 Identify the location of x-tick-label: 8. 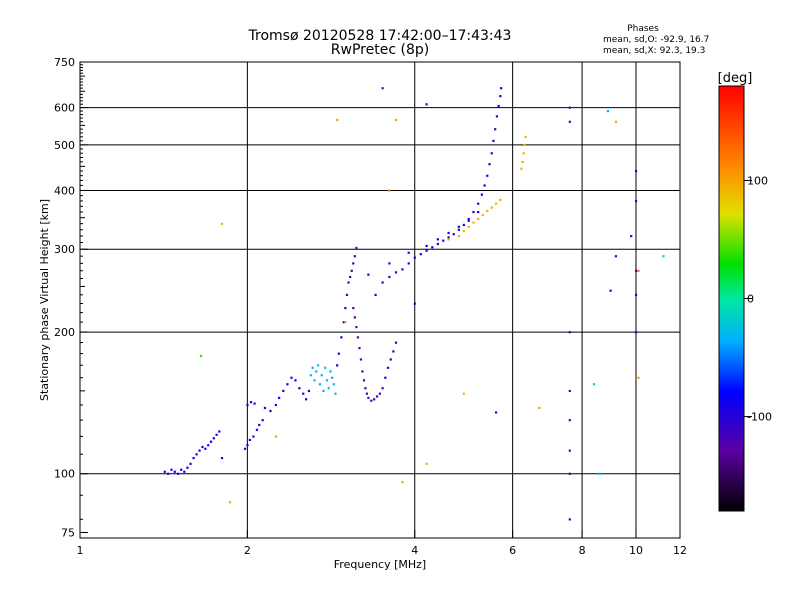
(582, 550).